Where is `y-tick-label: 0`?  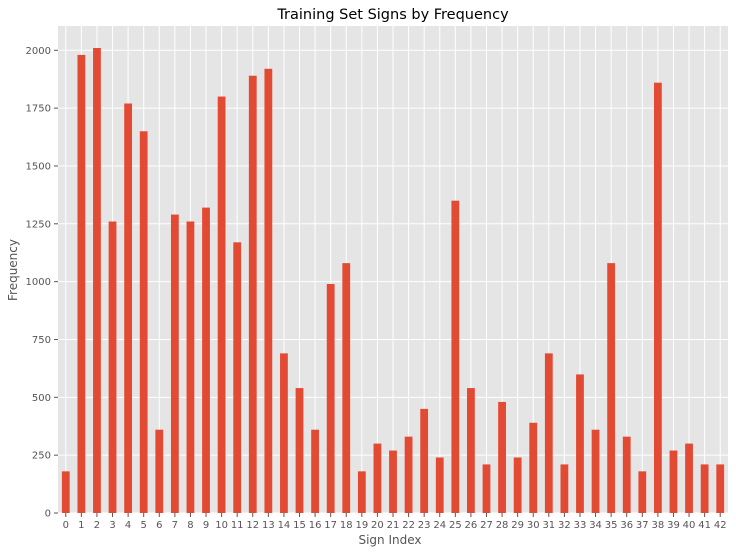
y-tick-label: 0 is located at coordinates (48, 514).